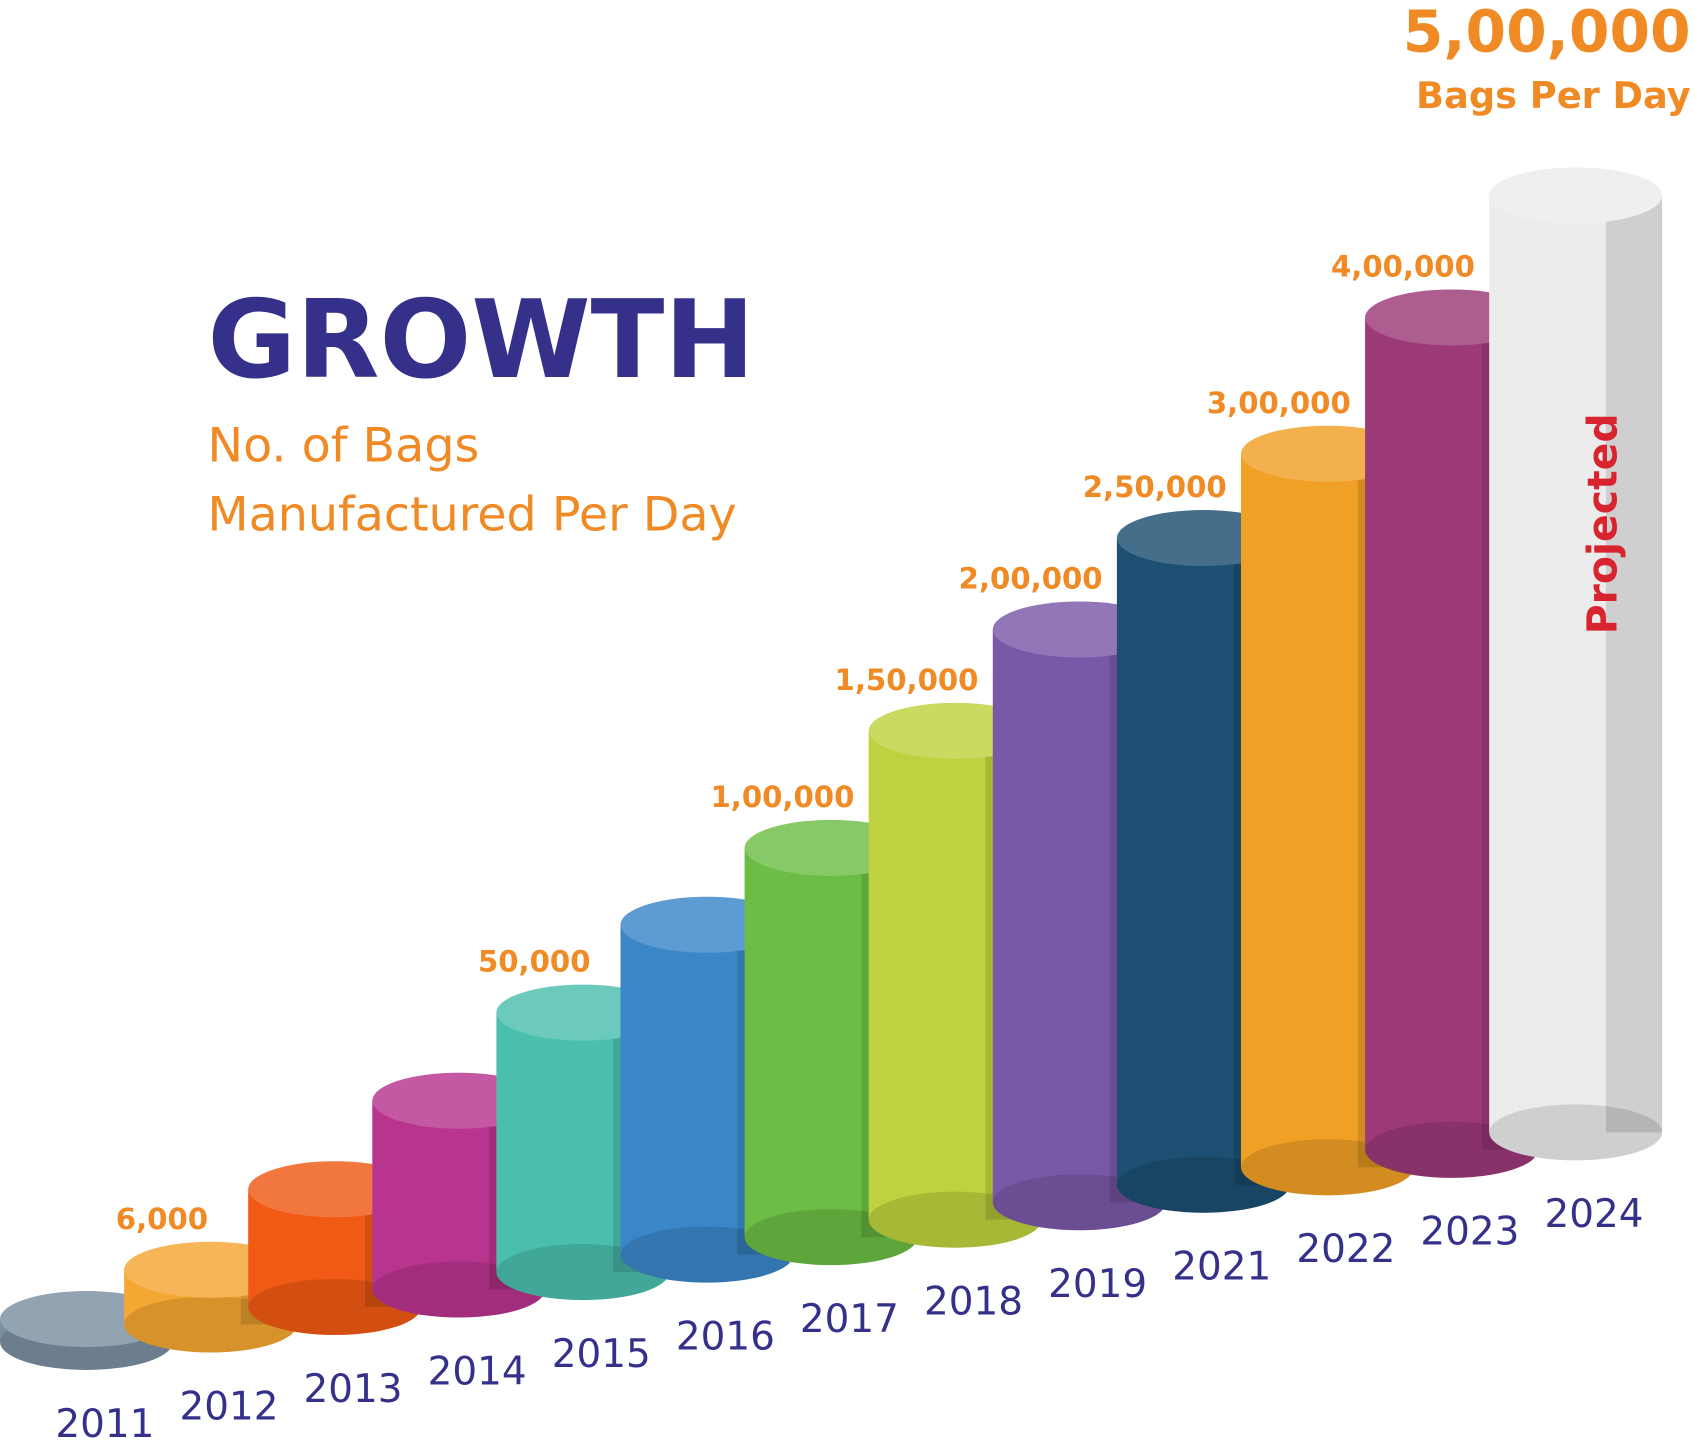  I want to click on chart-title: GROWTH, so click(481, 340).